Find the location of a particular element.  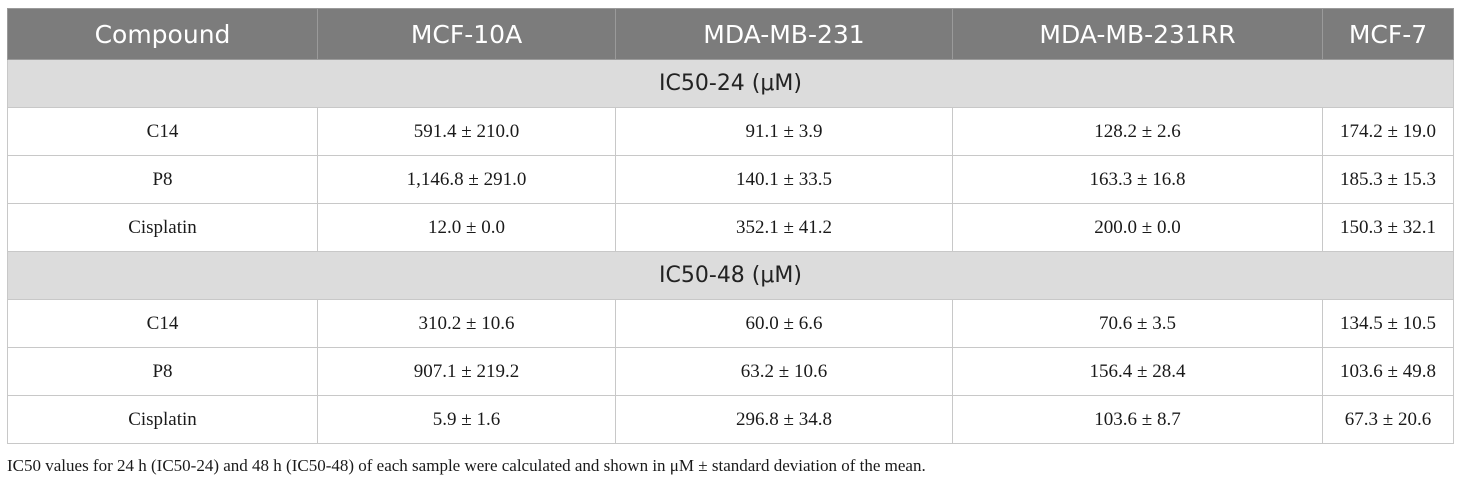

section-title: IC50-48 (μM) is located at coordinates (730, 275).